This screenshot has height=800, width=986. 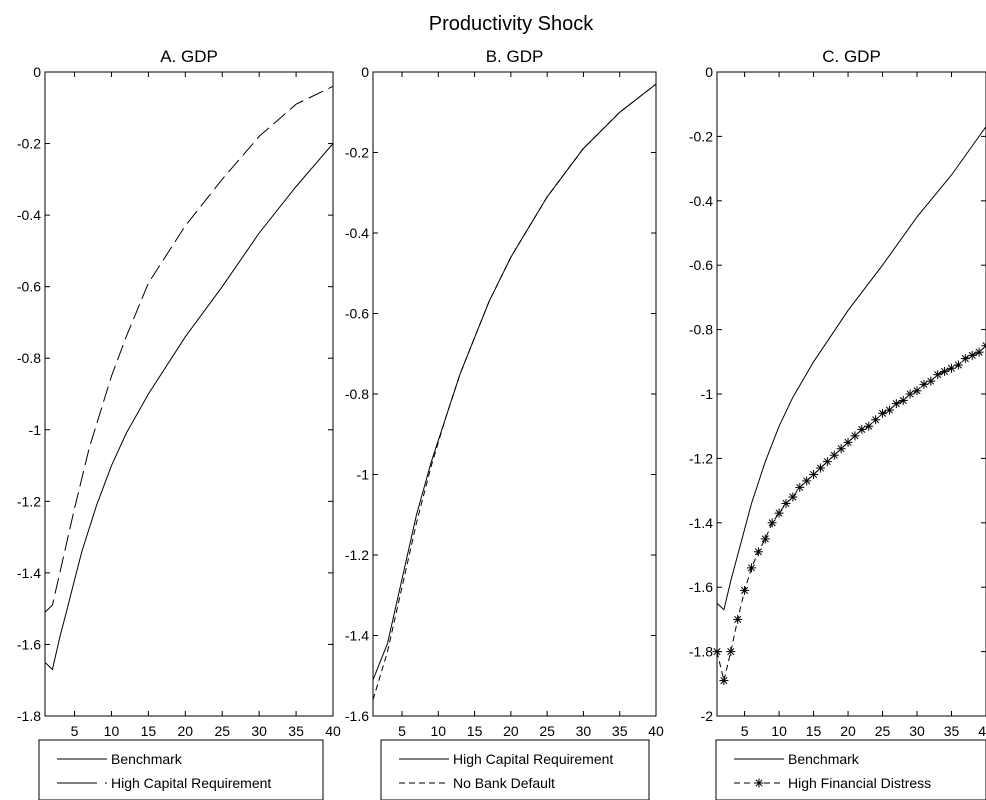 What do you see at coordinates (191, 783) in the screenshot?
I see `legend-label: High Capital Requirement` at bounding box center [191, 783].